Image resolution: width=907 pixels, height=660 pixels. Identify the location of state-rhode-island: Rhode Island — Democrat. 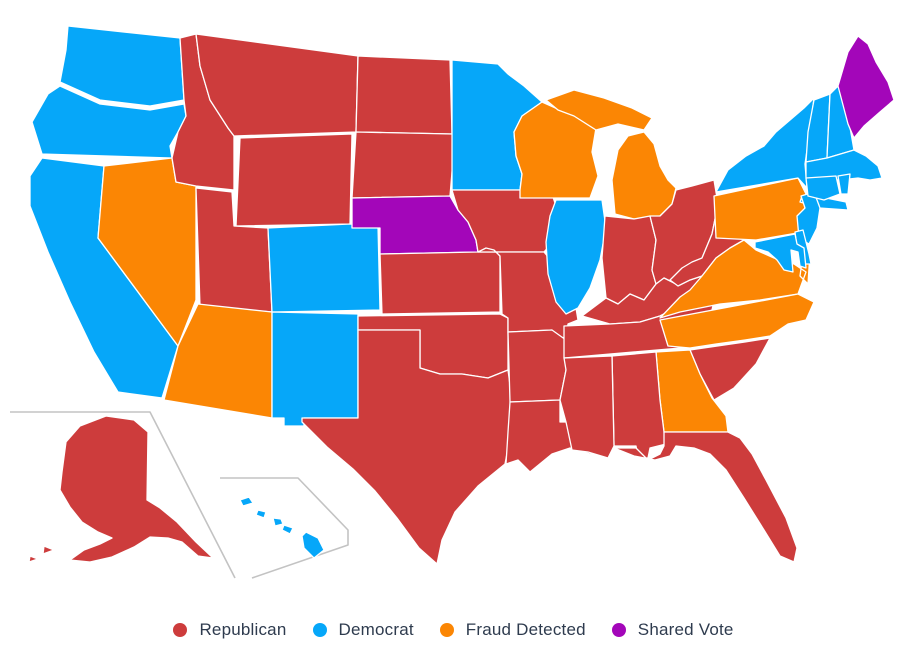
(844, 184).